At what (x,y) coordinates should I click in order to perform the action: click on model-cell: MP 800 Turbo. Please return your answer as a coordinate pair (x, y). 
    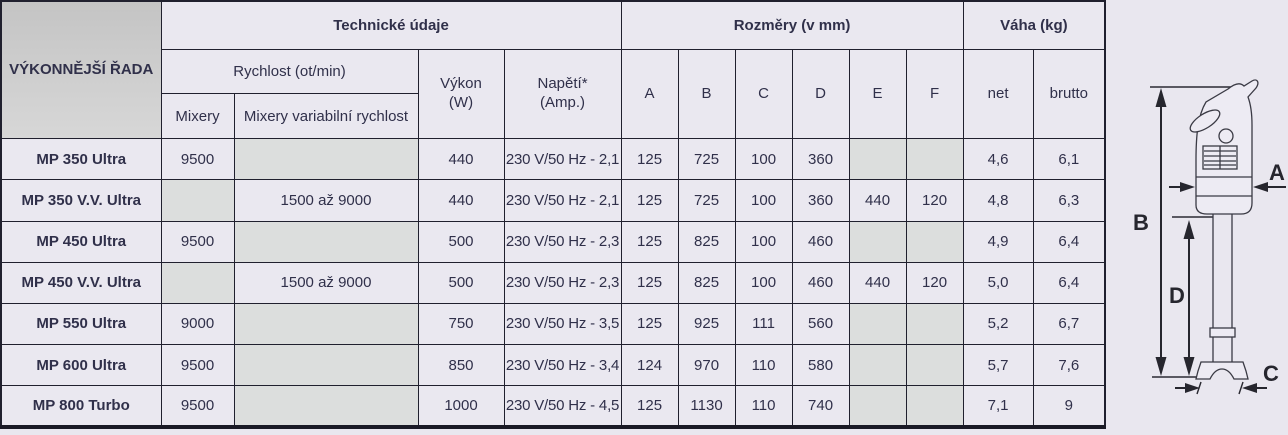
    Looking at the image, I should click on (81, 406).